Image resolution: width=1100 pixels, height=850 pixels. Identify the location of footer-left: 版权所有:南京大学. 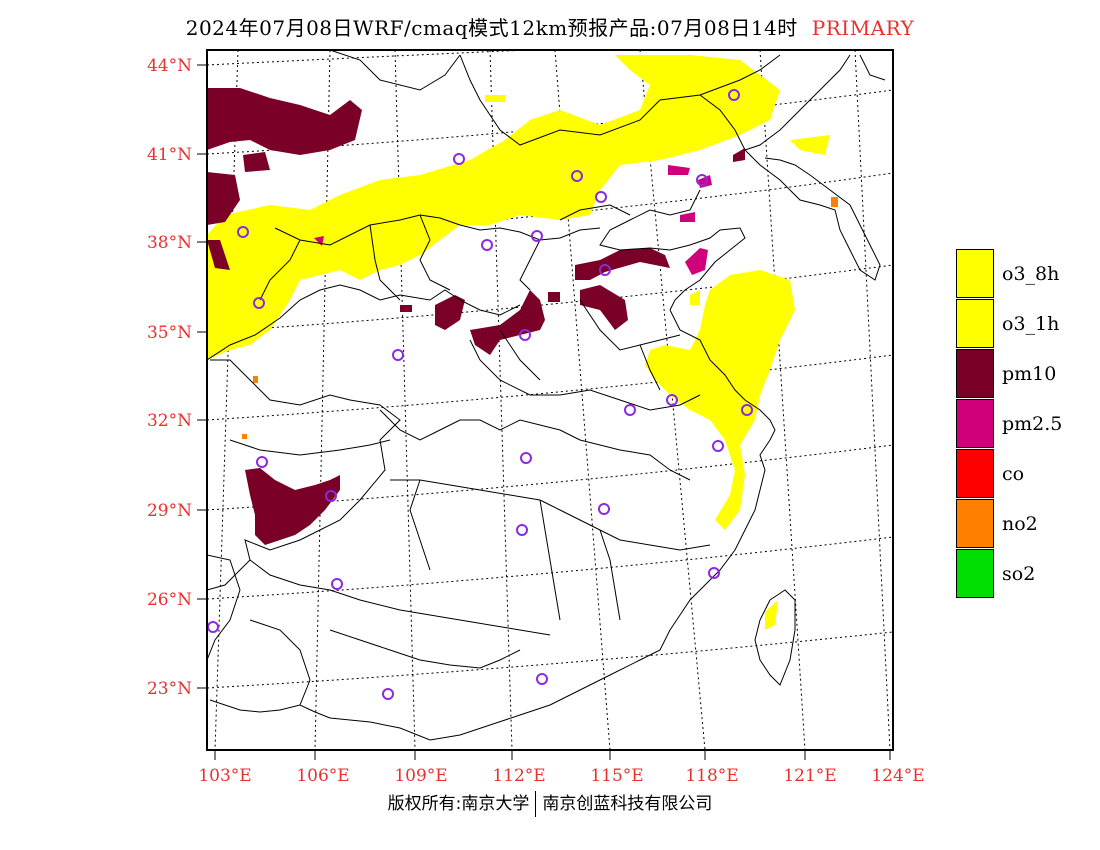
(458, 804).